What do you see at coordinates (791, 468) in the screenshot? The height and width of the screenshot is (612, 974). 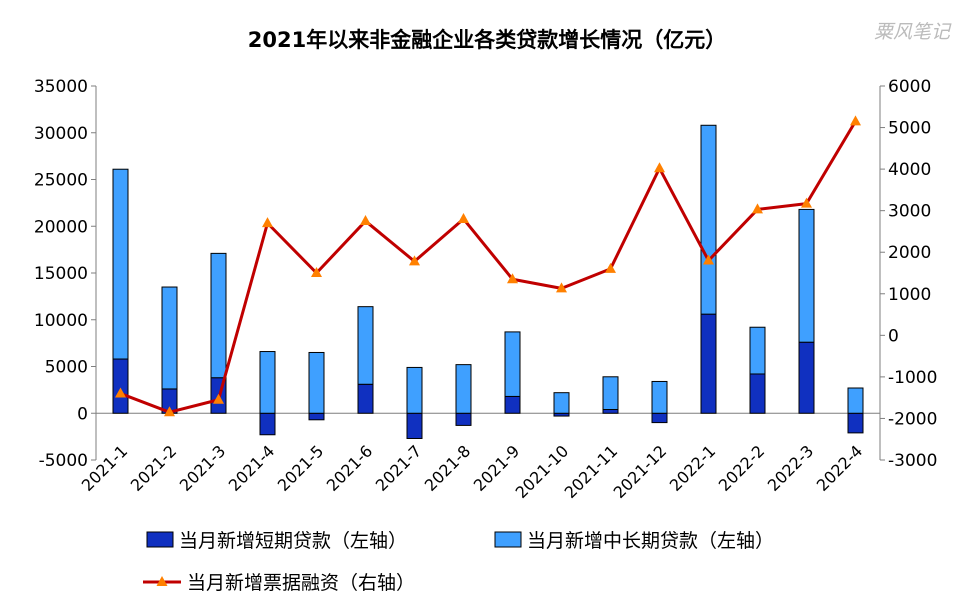 I see `x-tick-label: 2022-3` at bounding box center [791, 468].